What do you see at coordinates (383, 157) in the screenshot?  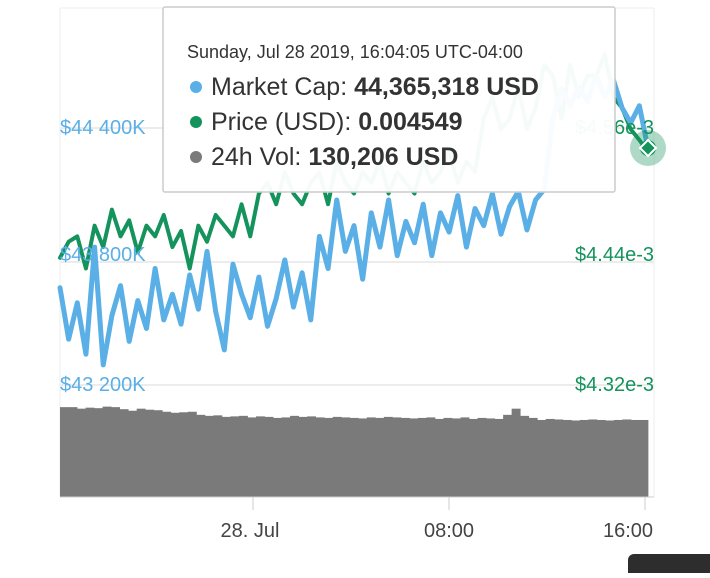 I see `tooltip-value: 130,206 USD` at bounding box center [383, 157].